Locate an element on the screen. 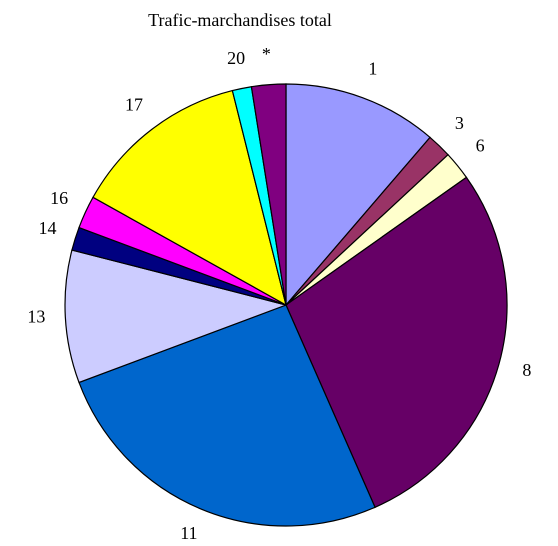 This screenshot has width=558, height=546. slice-label: 13 is located at coordinates (36, 316).